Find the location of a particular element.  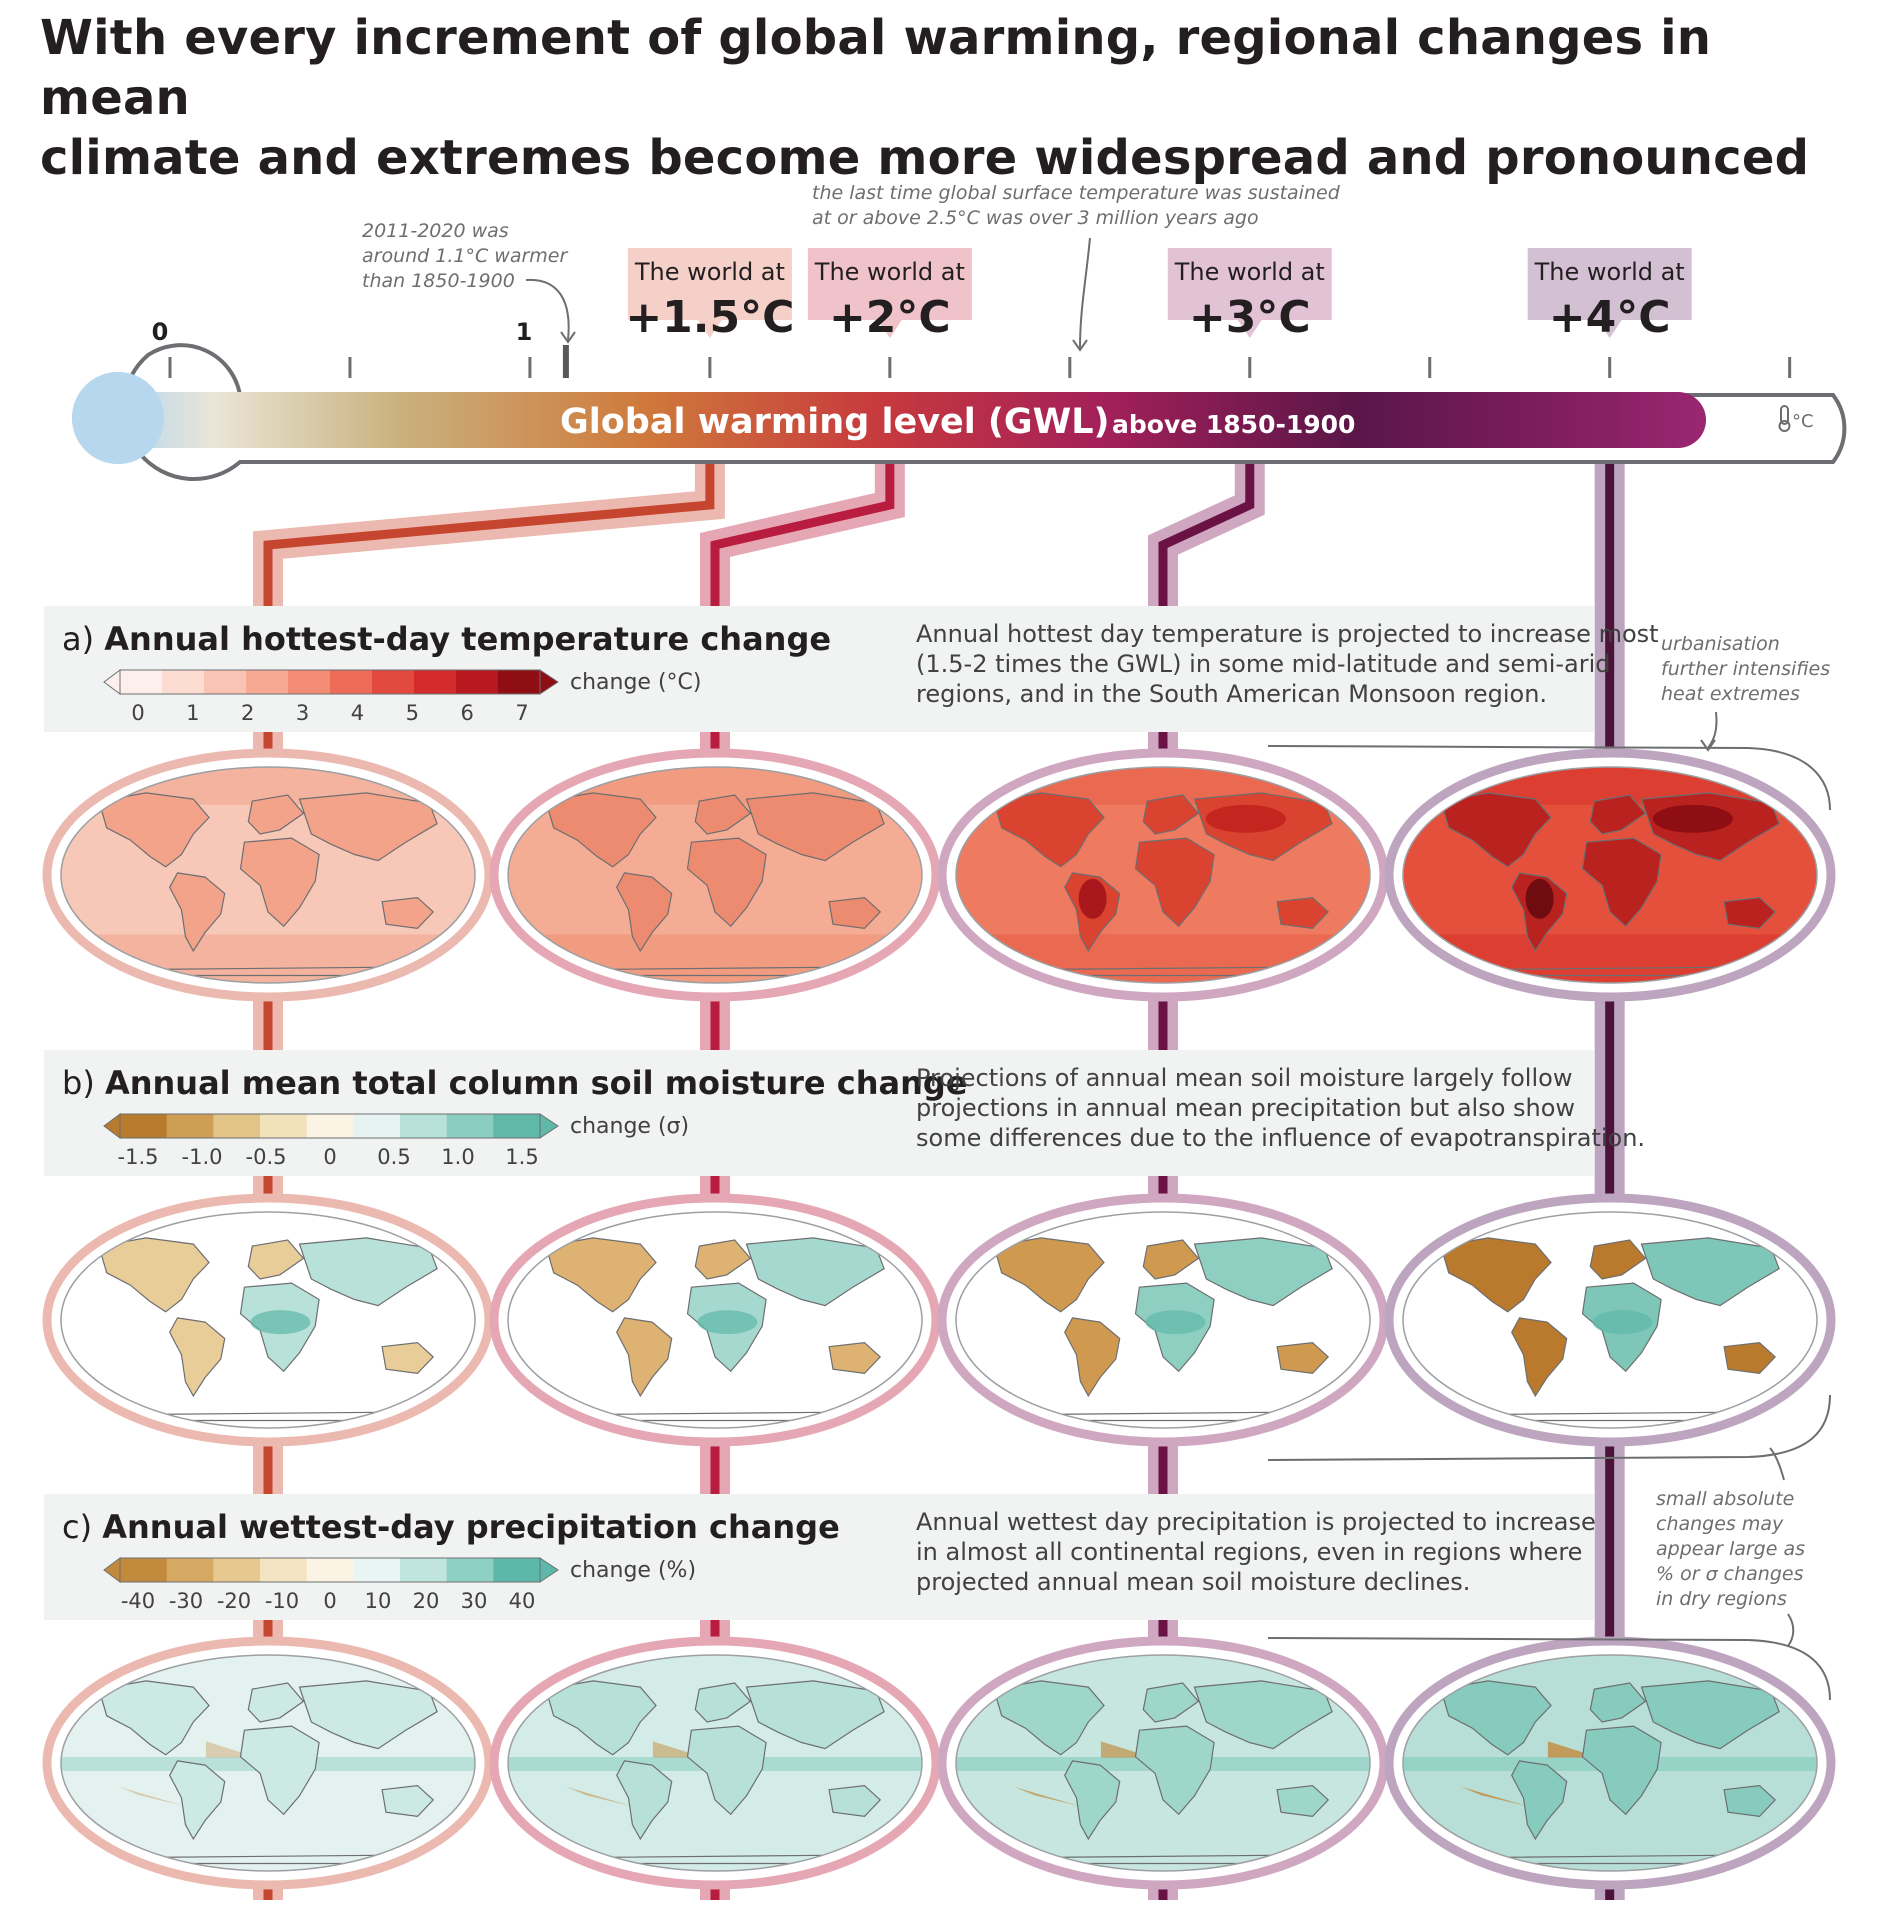

gwl-bar-sublabel: above 1850-1900 is located at coordinates (1233, 424).